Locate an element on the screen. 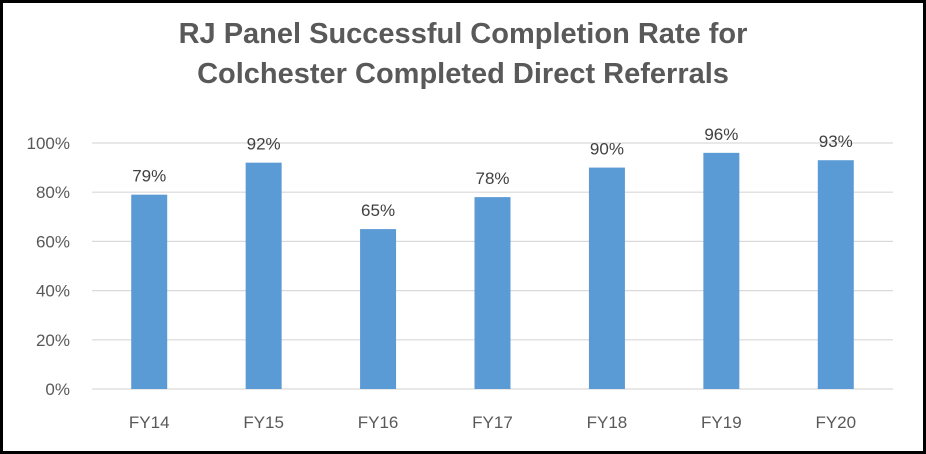 Image resolution: width=926 pixels, height=454 pixels. data-label: 78% is located at coordinates (492, 178).